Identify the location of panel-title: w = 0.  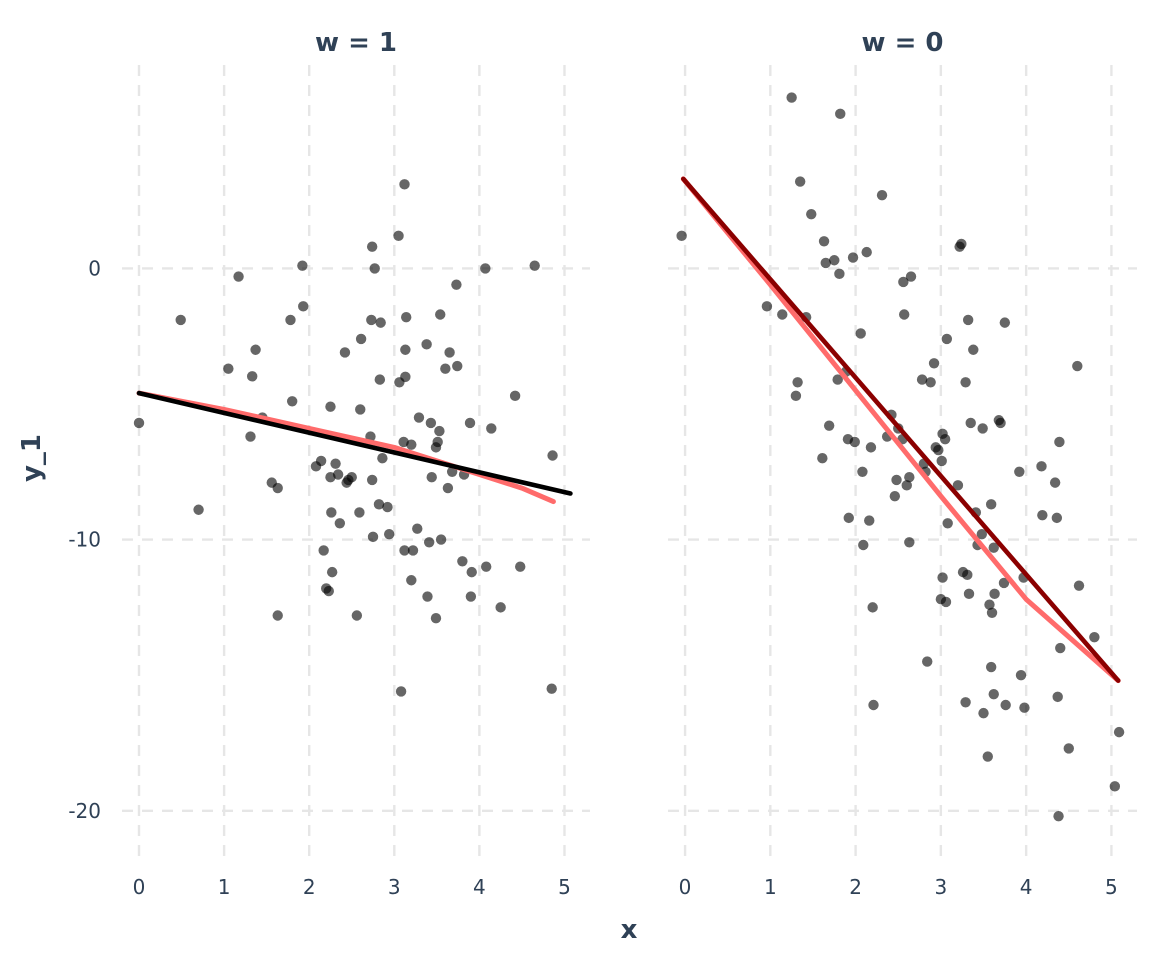
(903, 43).